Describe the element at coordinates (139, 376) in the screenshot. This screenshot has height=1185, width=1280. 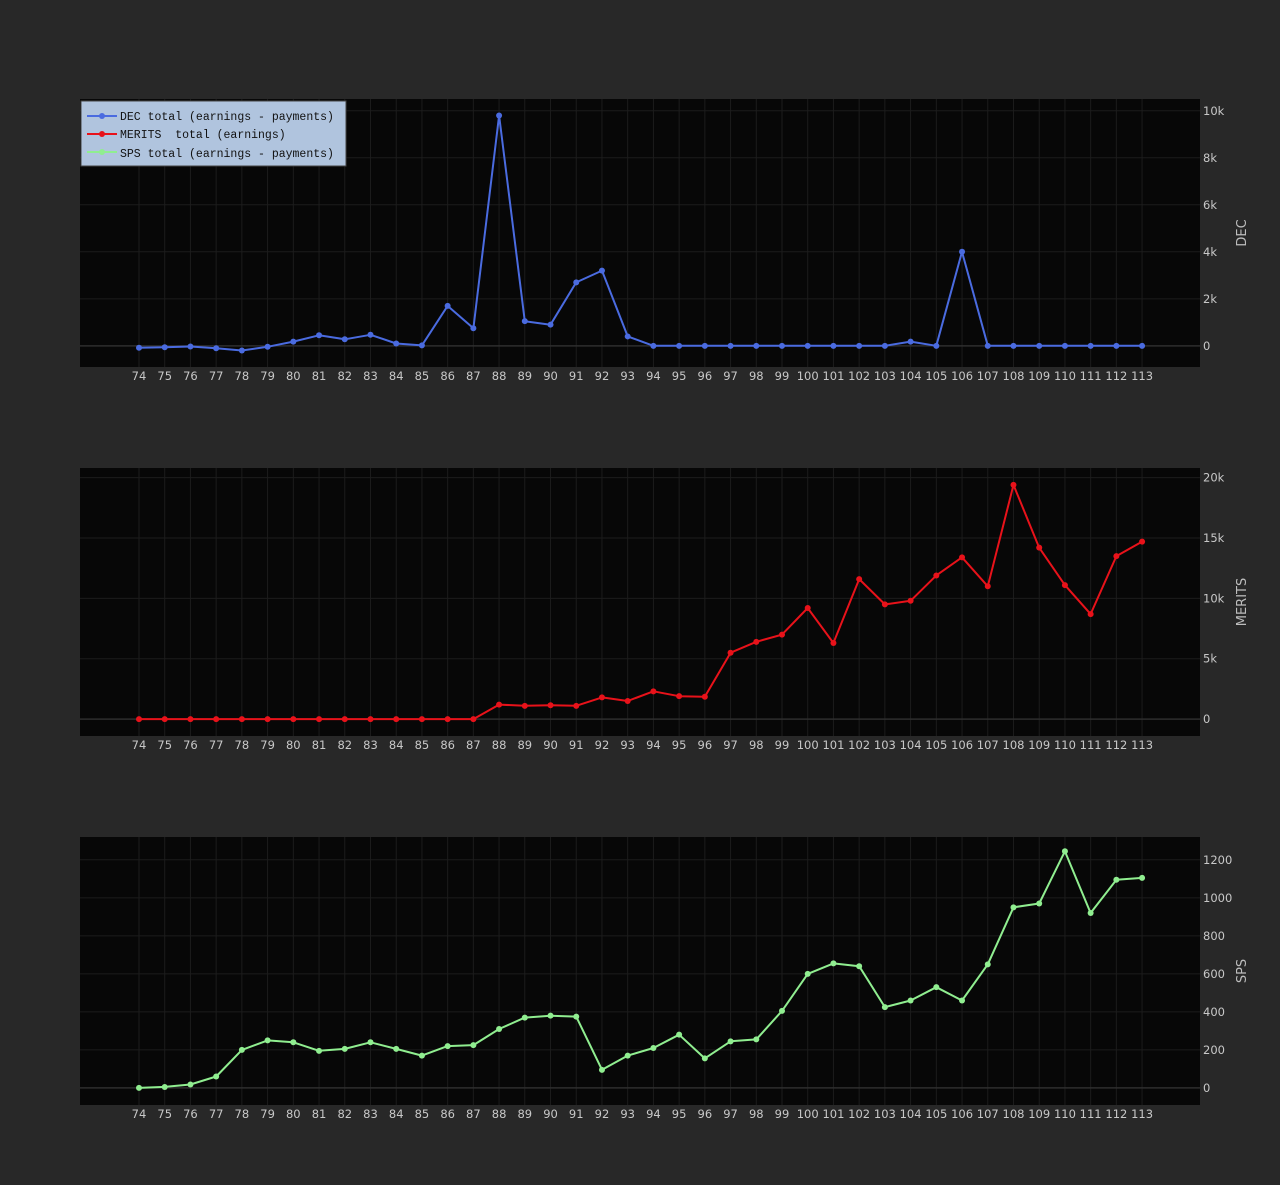
I see `x-tick-label: 74` at that location.